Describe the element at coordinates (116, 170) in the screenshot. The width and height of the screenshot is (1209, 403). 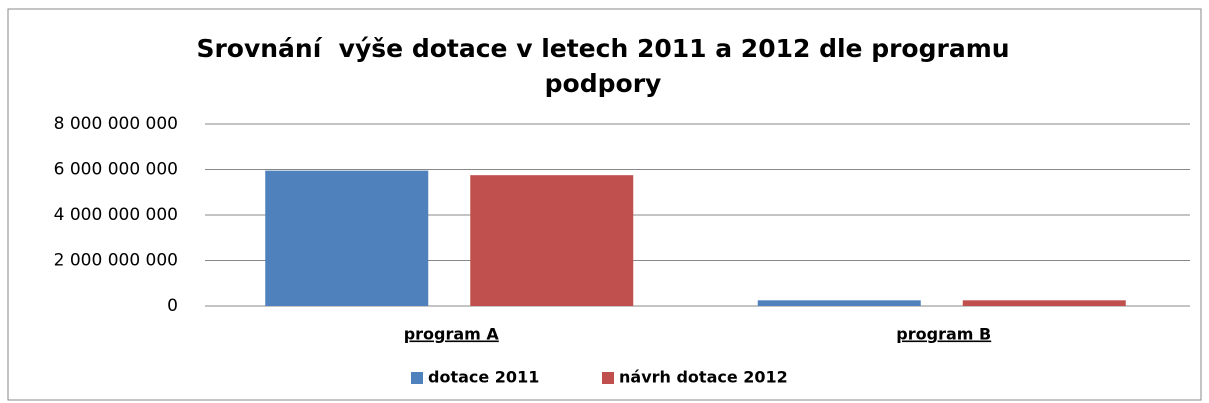
I see `y-tick-label: 6 000 000 000` at that location.